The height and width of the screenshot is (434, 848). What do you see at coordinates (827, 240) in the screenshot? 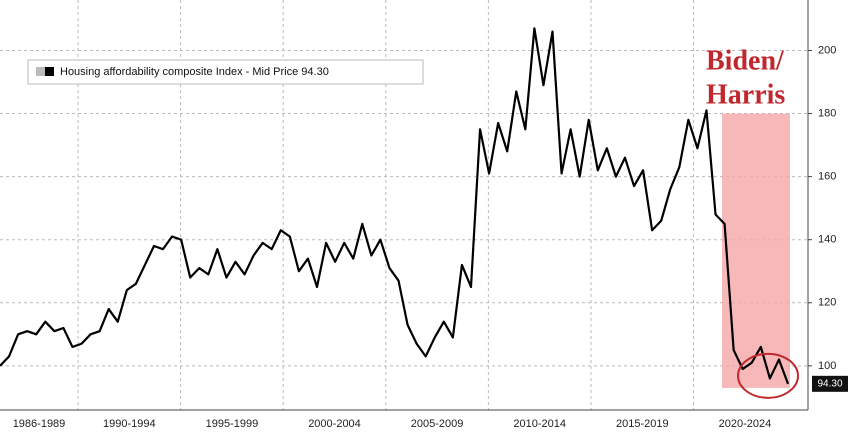
I see `y-tick-label: 140` at bounding box center [827, 240].